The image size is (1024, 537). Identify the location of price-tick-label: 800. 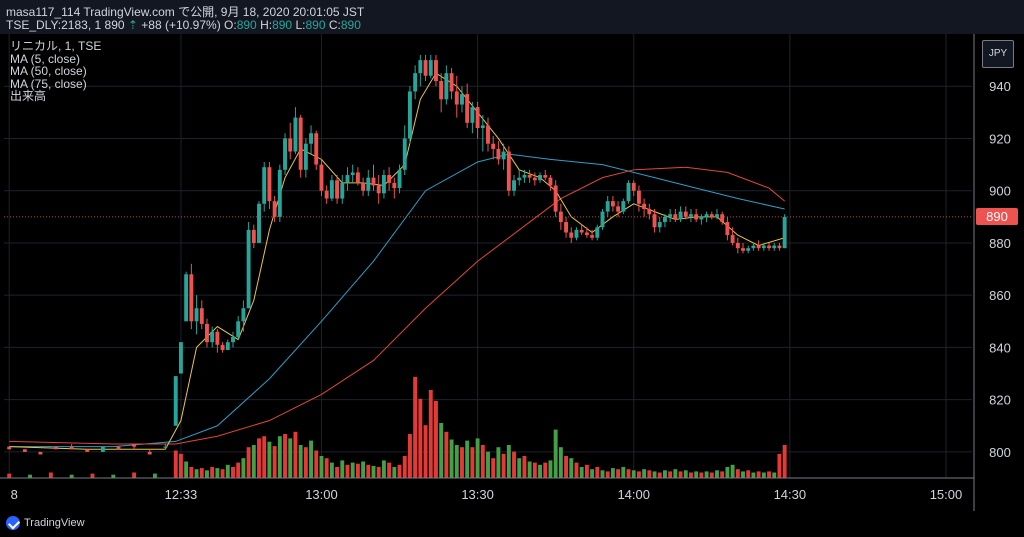
(1000, 452).